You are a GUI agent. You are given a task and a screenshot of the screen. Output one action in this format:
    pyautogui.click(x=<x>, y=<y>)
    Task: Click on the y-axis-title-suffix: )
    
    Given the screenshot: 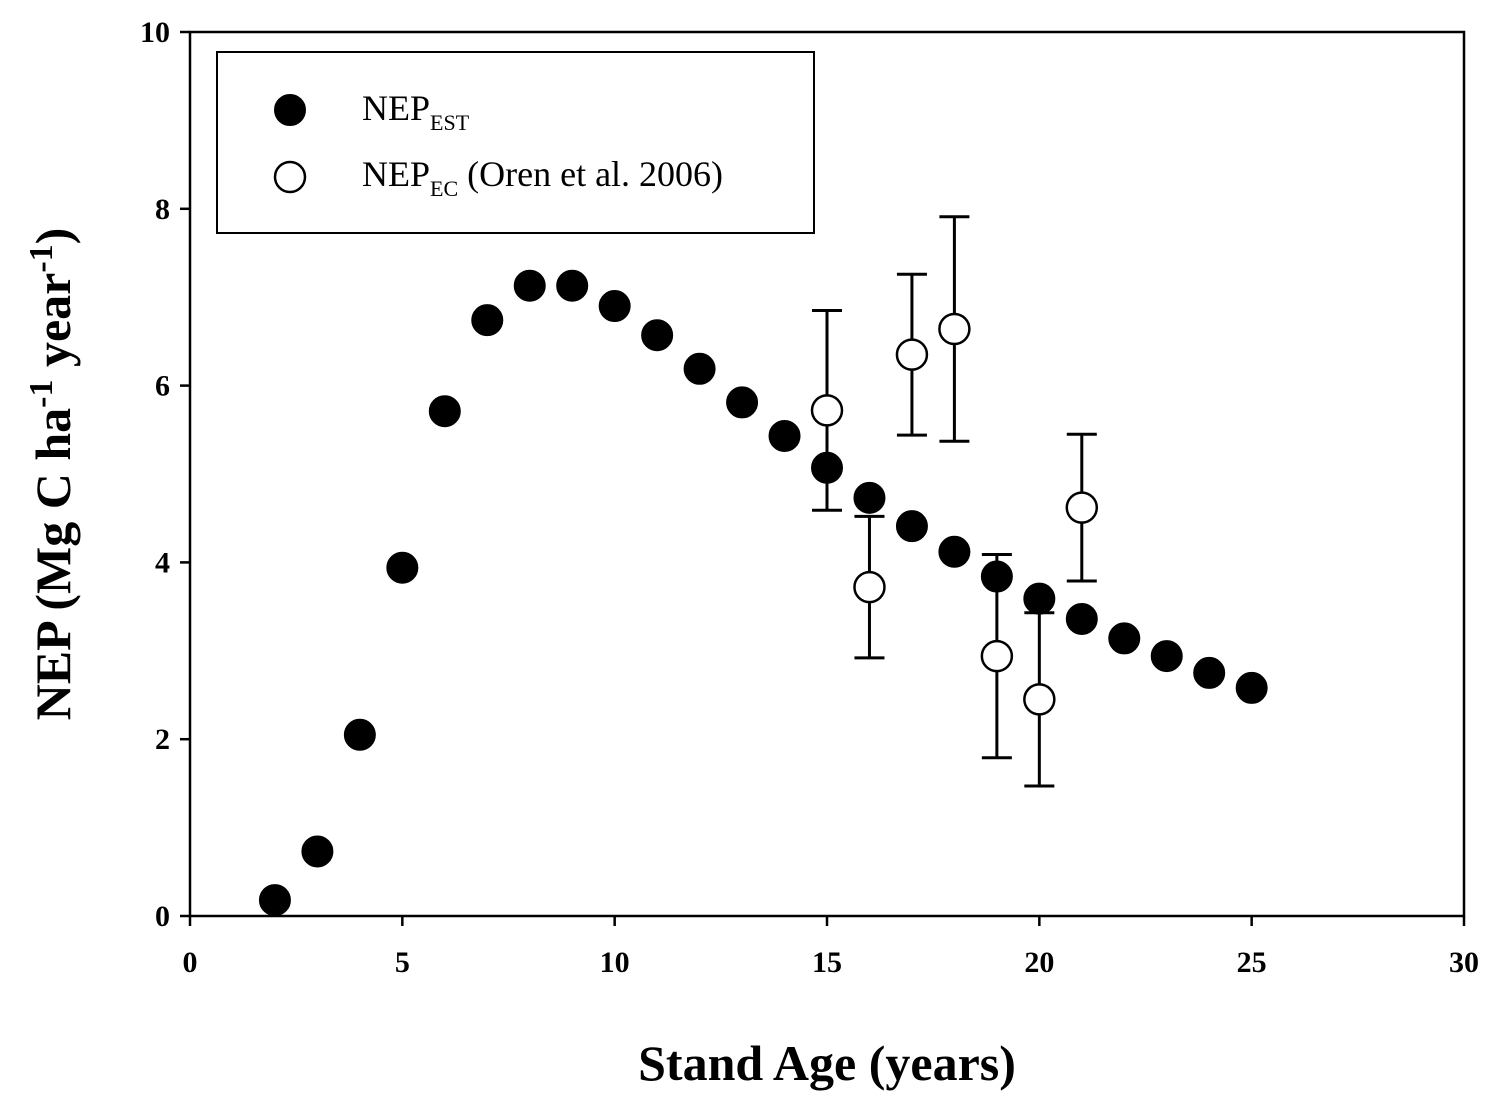 What is the action you would take?
    pyautogui.click(x=53, y=236)
    